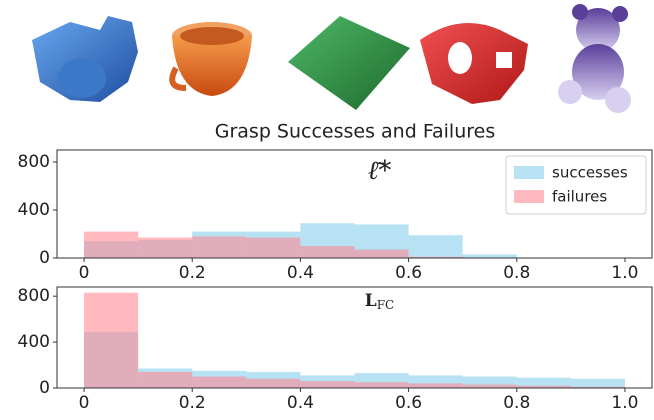 The image size is (654, 420). I want to click on object-block, so click(349, 63).